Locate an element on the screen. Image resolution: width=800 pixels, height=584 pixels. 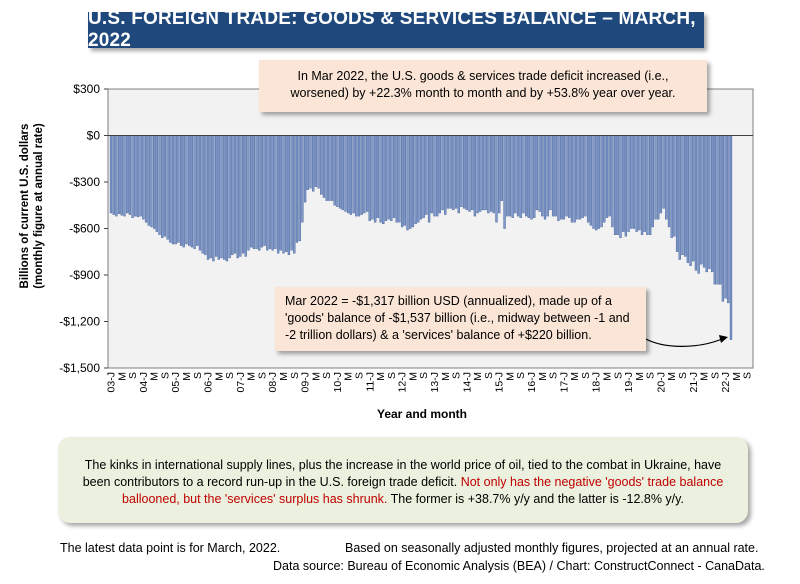
x-year-label: 16-J is located at coordinates (532, 382).